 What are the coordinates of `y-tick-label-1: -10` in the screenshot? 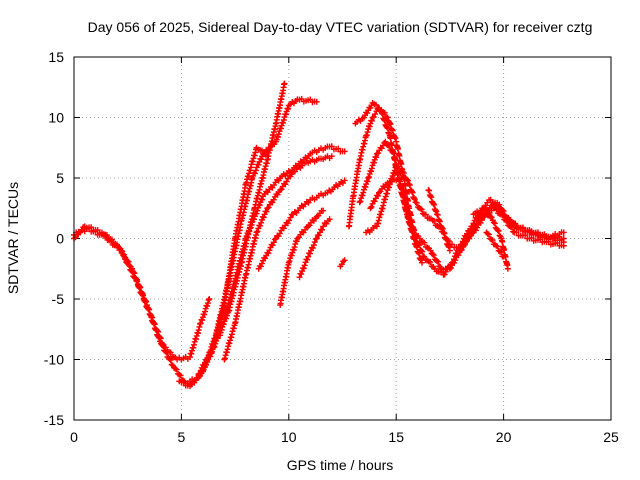 It's located at (54, 360).